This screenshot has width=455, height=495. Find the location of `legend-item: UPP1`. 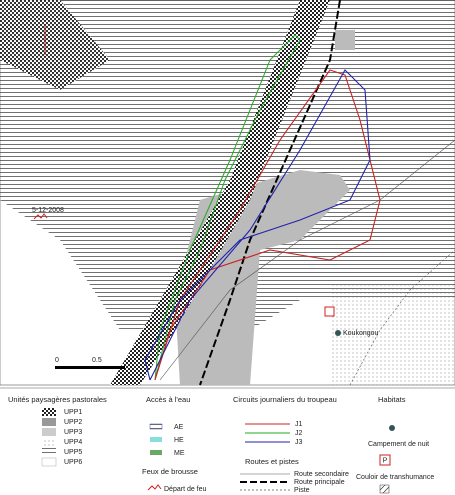

legend-item: UPP1 is located at coordinates (73, 412).